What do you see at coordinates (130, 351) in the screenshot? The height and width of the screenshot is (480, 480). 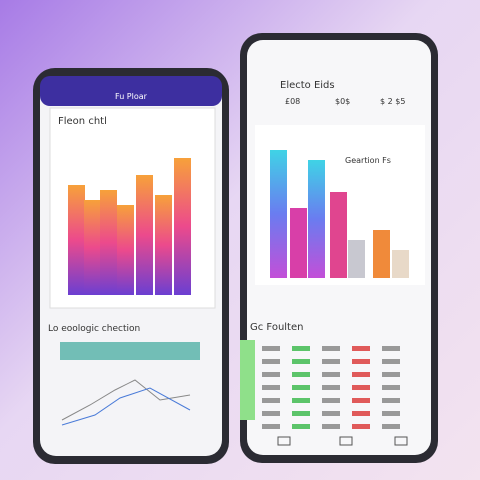 I see `heat-strip` at bounding box center [130, 351].